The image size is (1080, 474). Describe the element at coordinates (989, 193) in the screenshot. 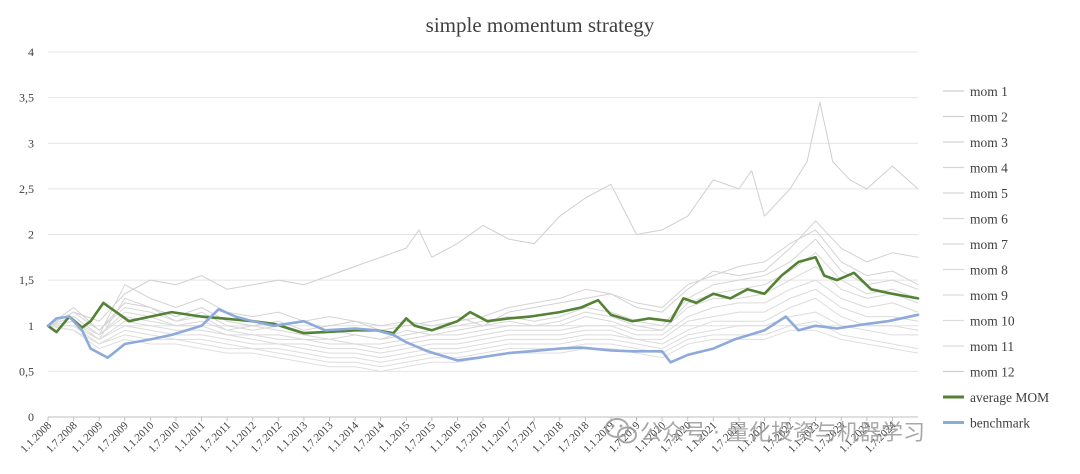

I see `legend-label: mom 5` at that location.